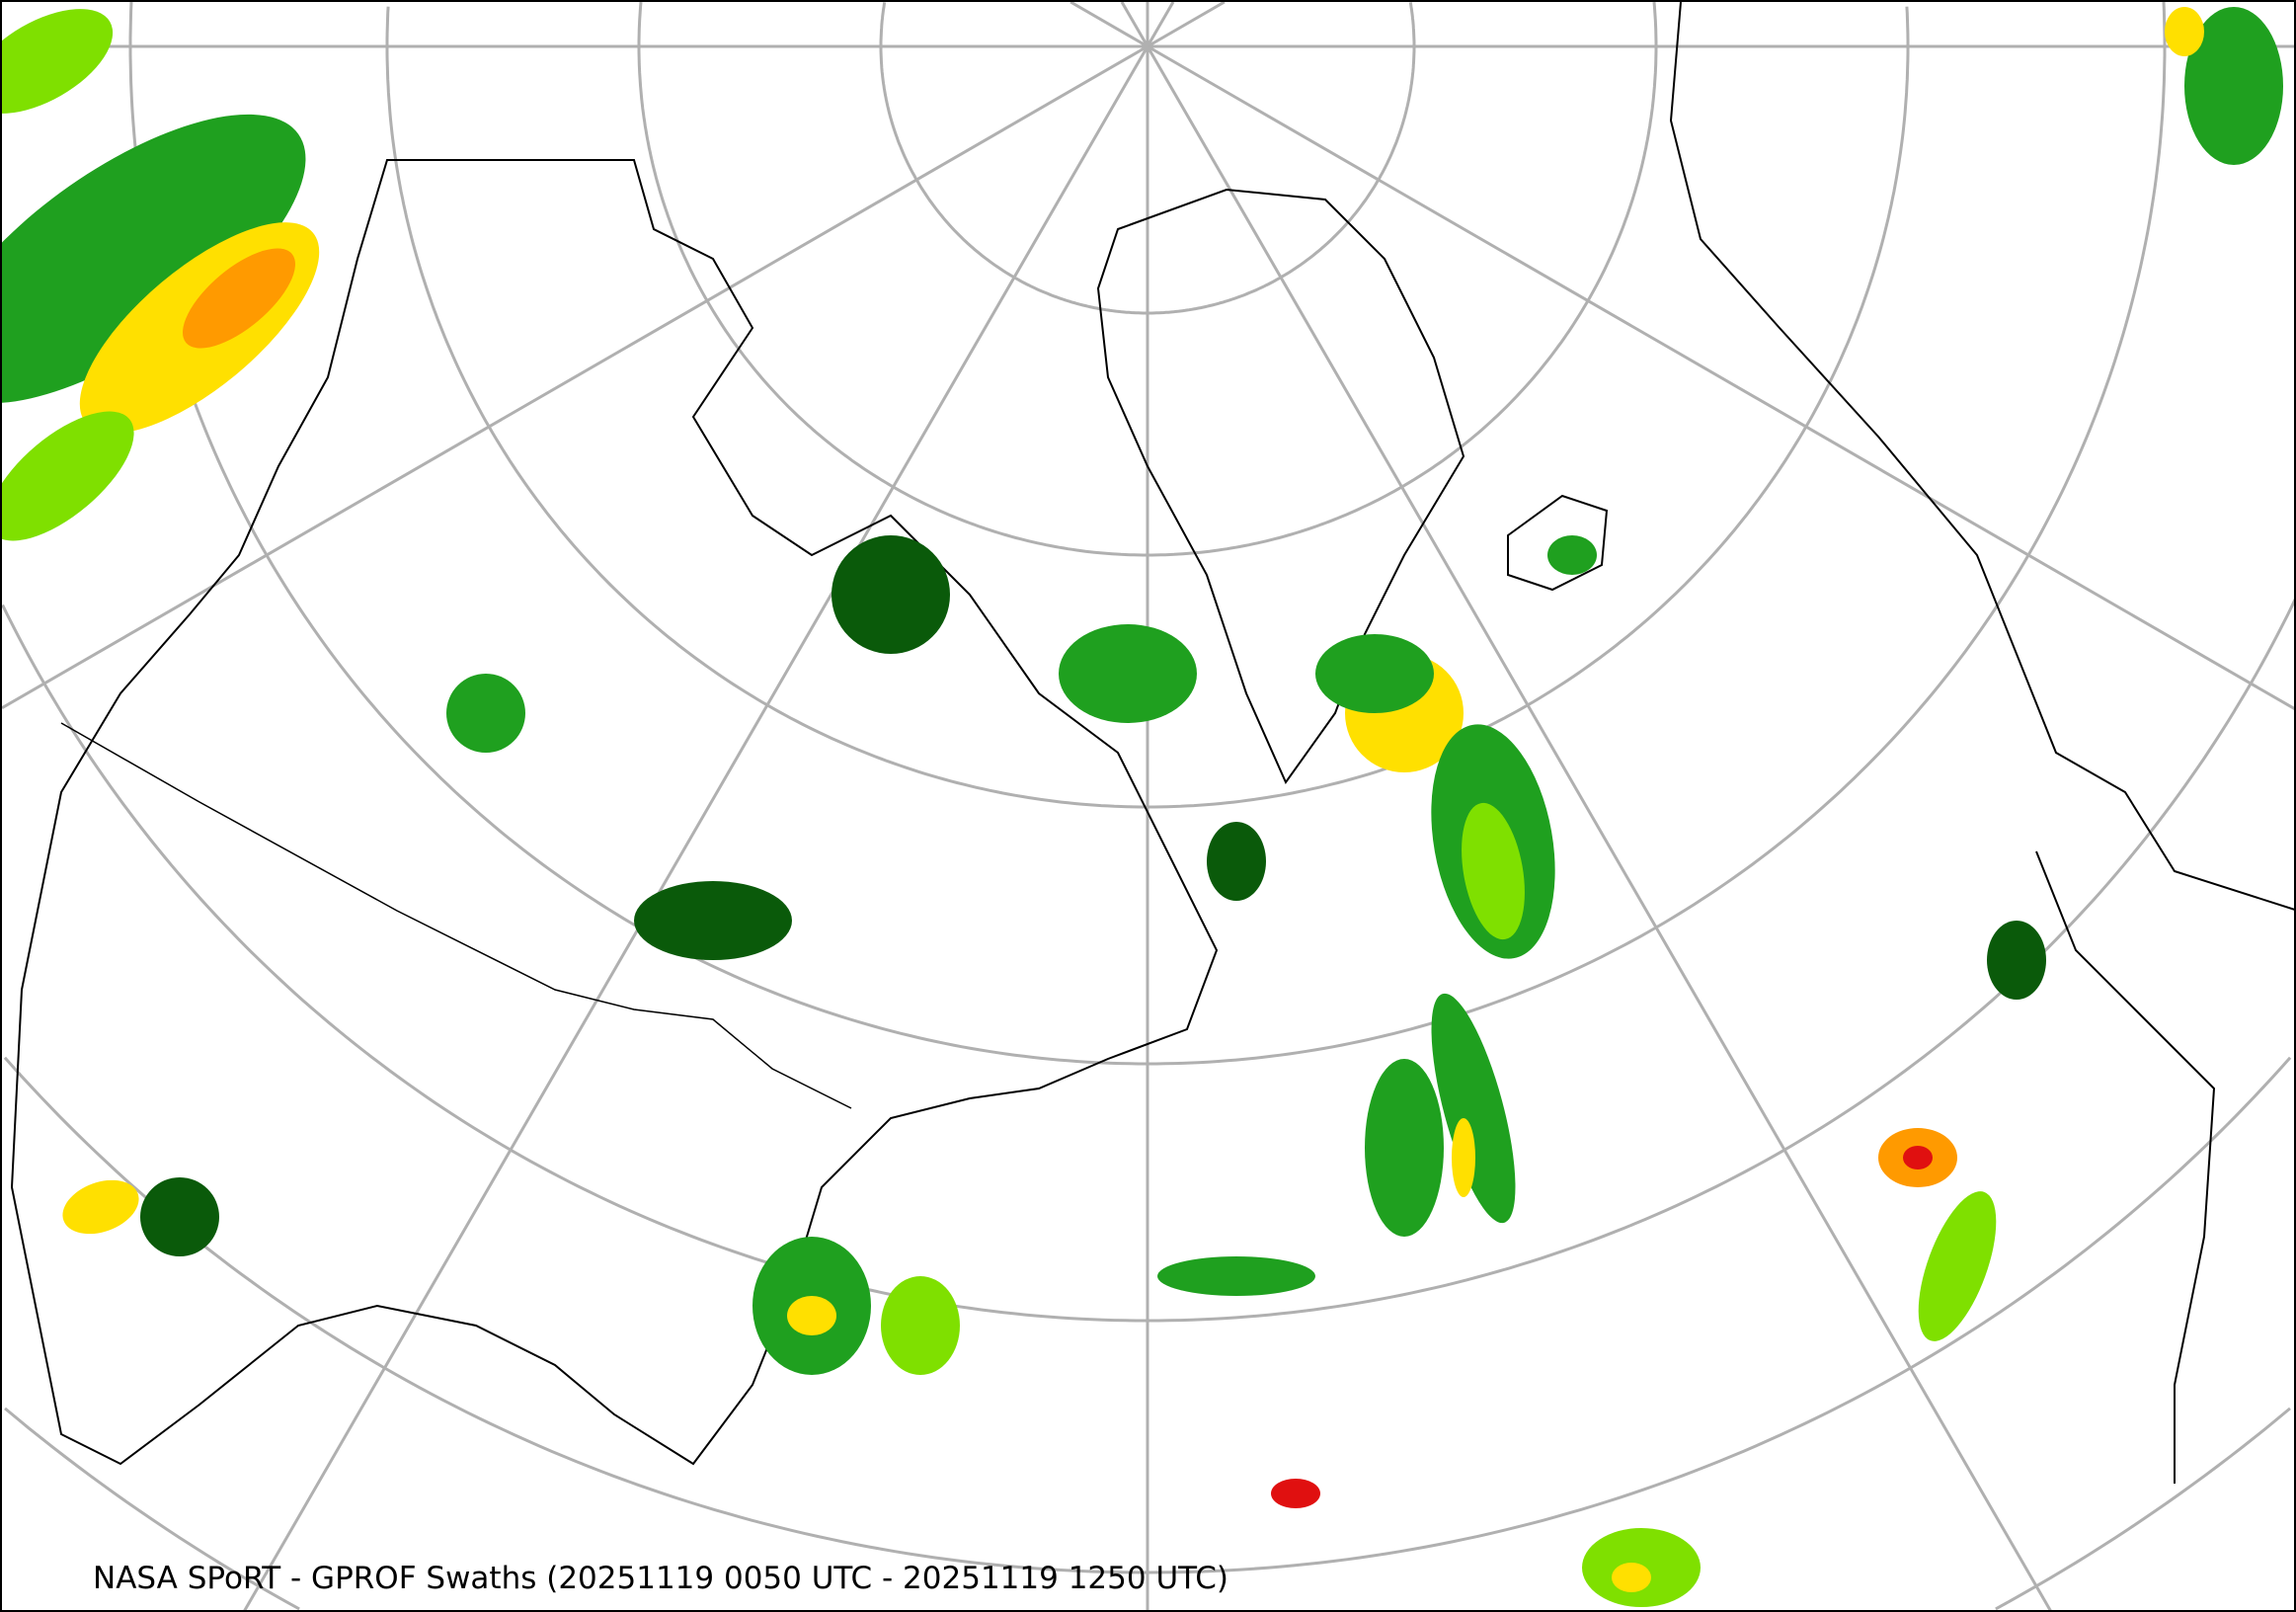 The width and height of the screenshot is (2296, 1612). I want to click on africa-coastline, so click(2126, 1167).